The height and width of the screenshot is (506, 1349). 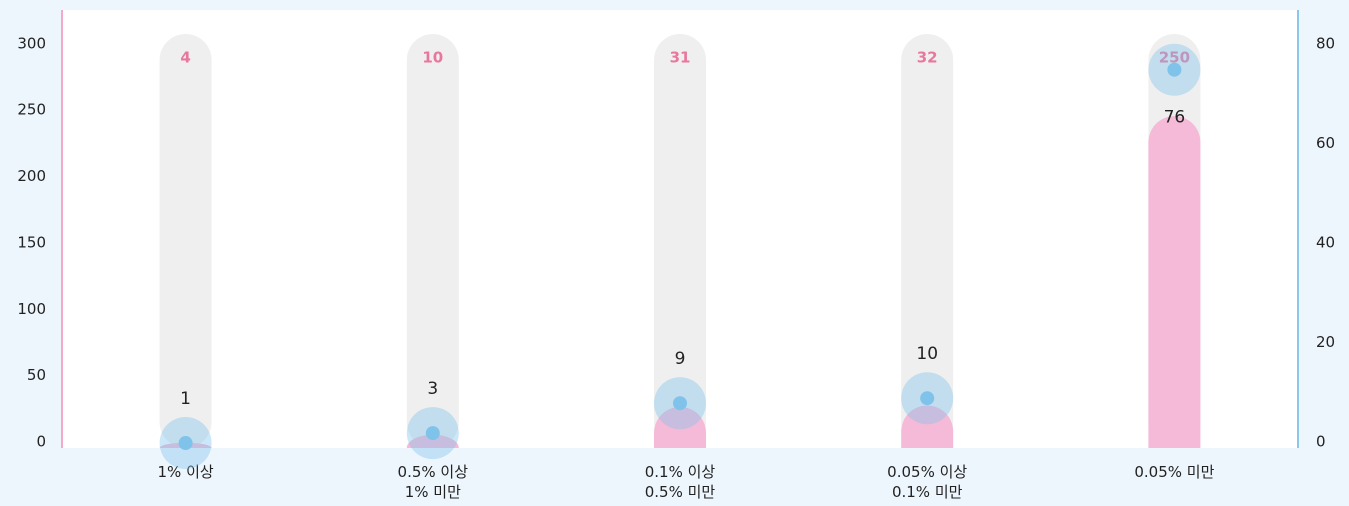 What do you see at coordinates (31, 110) in the screenshot?
I see `y-tick-label: 250` at bounding box center [31, 110].